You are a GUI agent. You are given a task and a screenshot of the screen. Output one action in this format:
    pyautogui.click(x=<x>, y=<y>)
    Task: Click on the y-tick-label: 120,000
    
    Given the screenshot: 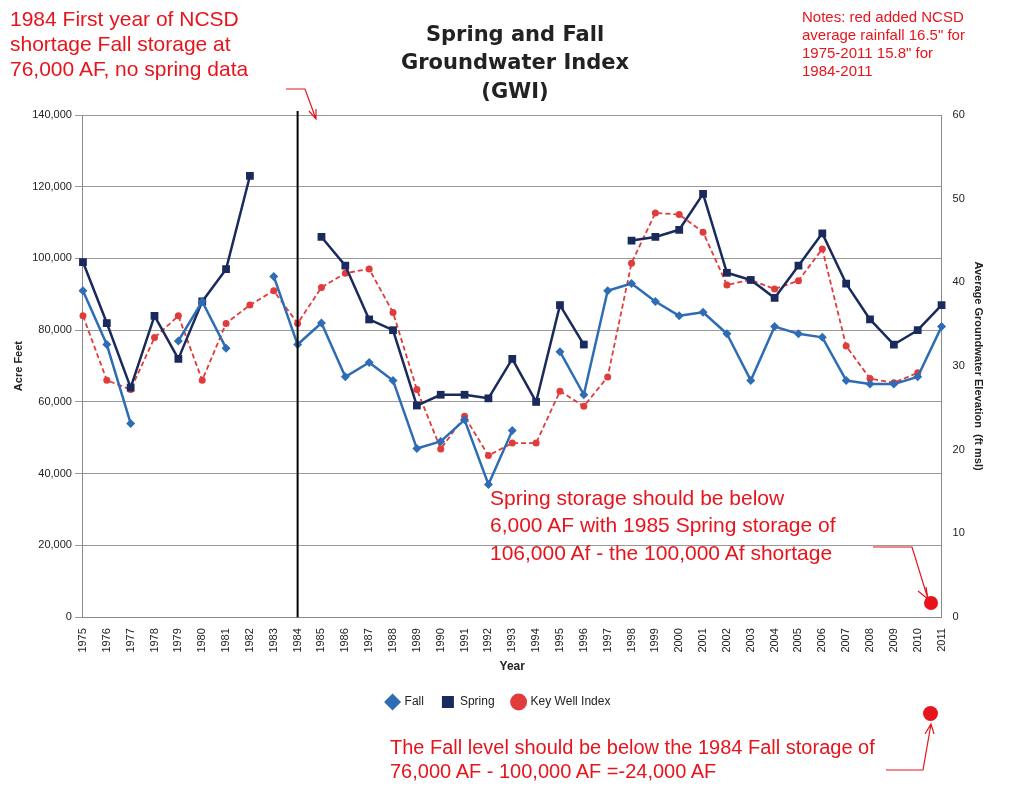 What is the action you would take?
    pyautogui.click(x=52, y=185)
    